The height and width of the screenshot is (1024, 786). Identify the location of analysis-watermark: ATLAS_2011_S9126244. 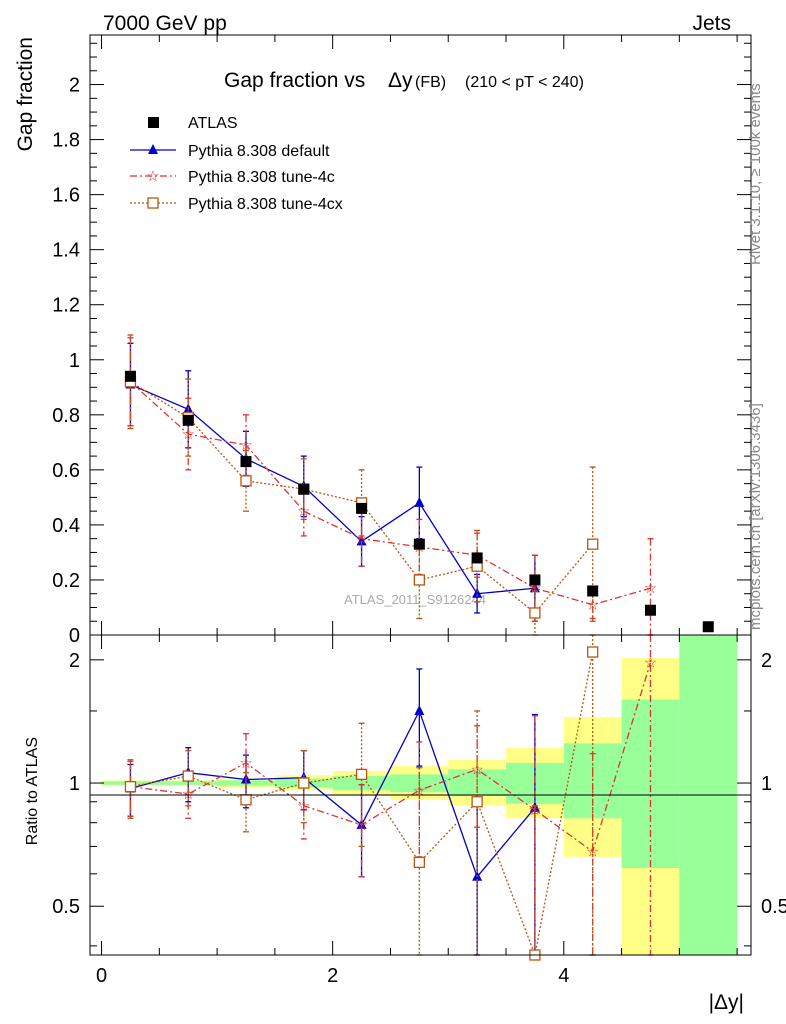
(415, 599).